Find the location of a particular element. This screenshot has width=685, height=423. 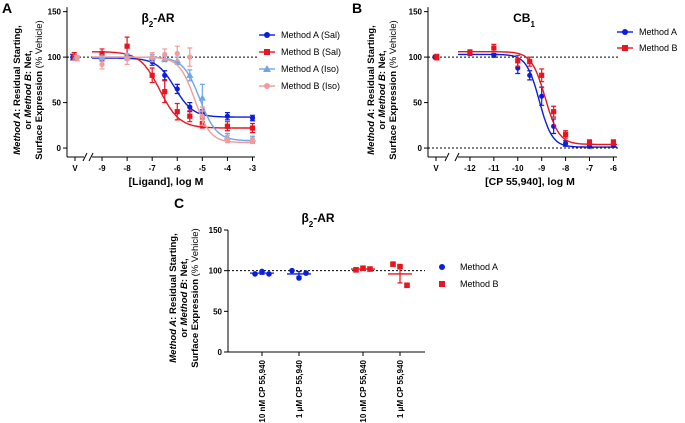

panel-c-legend: Method A Method B is located at coordinates (469, 275).